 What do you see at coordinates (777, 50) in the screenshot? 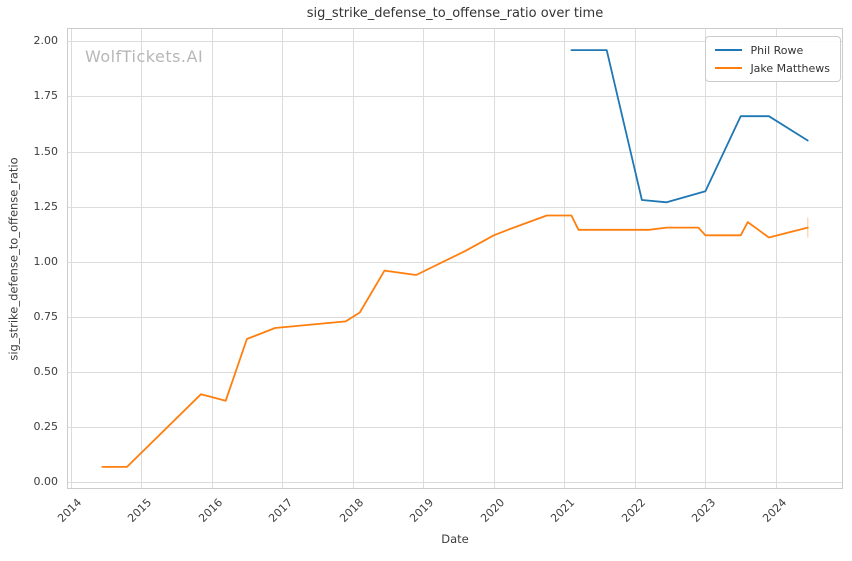
I see `legend-label: Phil Rowe` at bounding box center [777, 50].